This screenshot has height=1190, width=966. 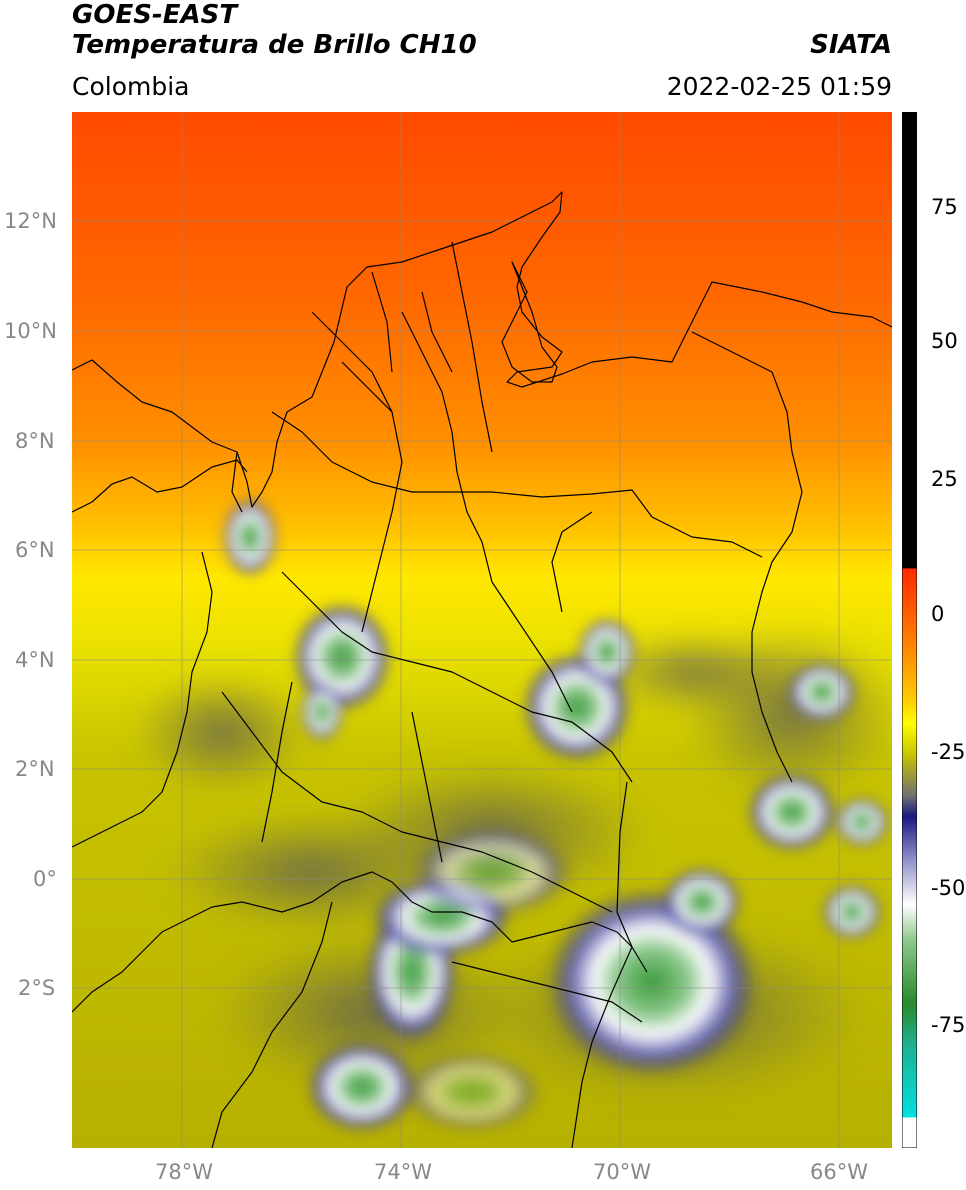 I want to click on lon-tick-label: 78°W, so click(x=184, y=1172).